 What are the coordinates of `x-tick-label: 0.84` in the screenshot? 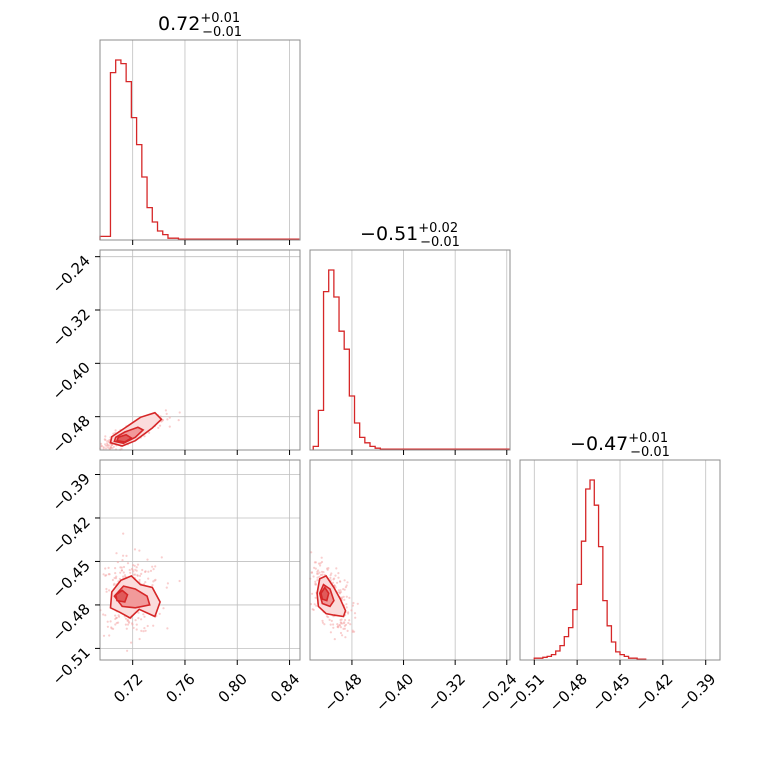 It's located at (285, 688).